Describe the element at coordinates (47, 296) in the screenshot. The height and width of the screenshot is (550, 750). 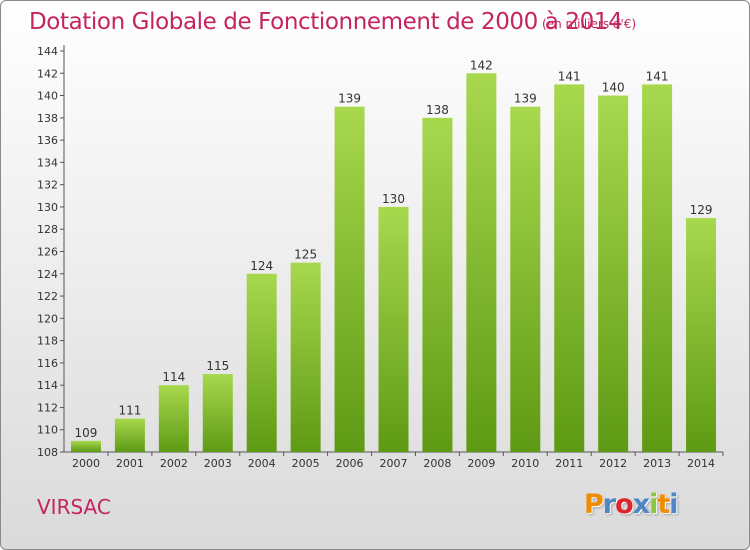
I see `y-tick-label: 122` at that location.